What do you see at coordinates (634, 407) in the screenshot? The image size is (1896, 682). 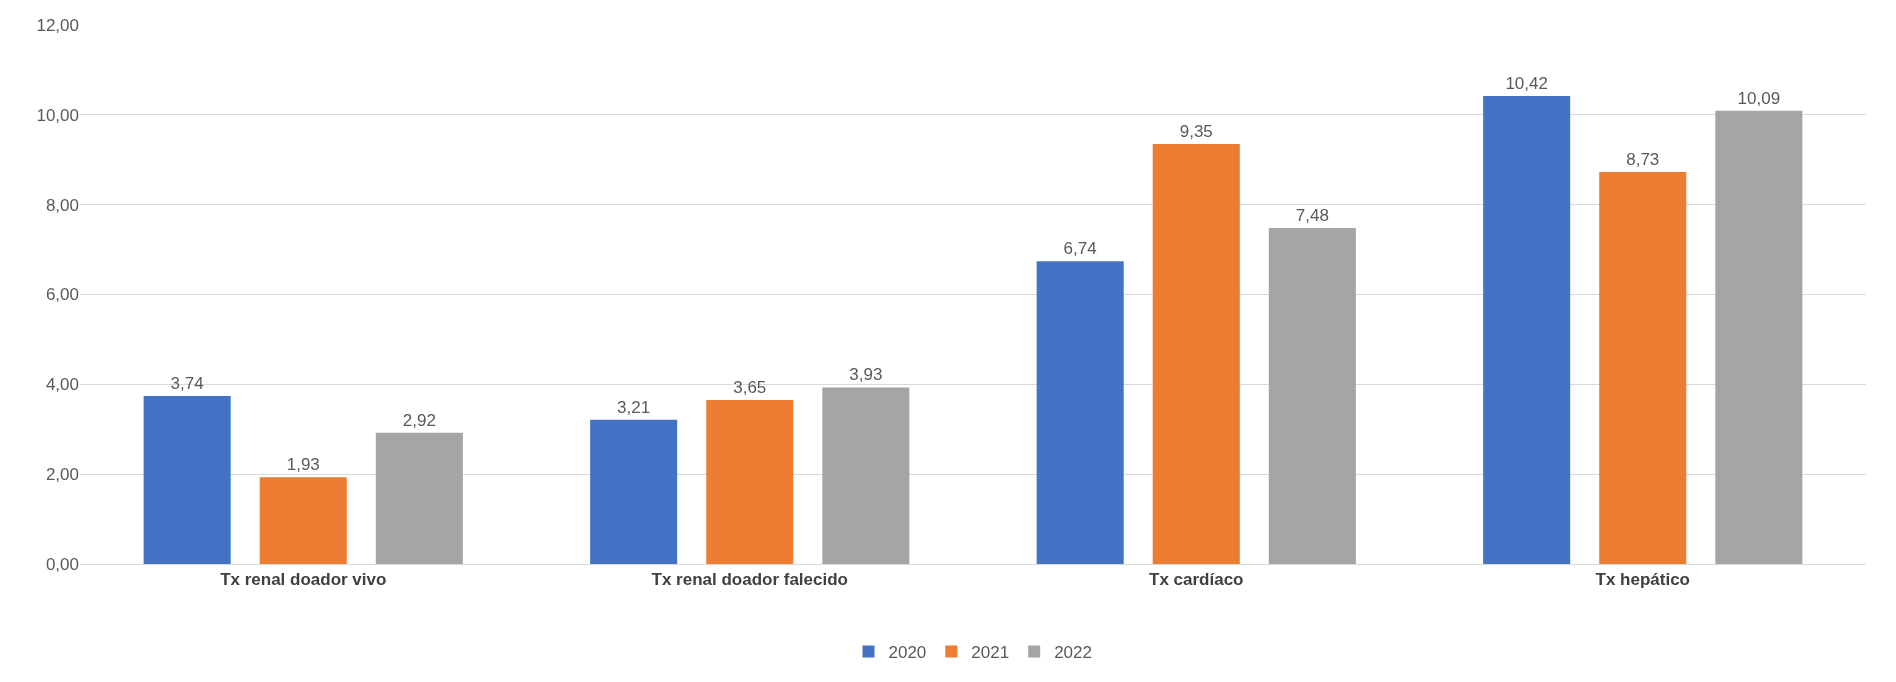 I see `data-label: 3,21` at bounding box center [634, 407].